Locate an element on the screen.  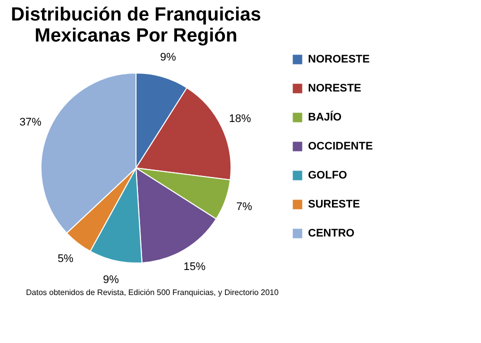
legend-label: NORESTE is located at coordinates (335, 88).